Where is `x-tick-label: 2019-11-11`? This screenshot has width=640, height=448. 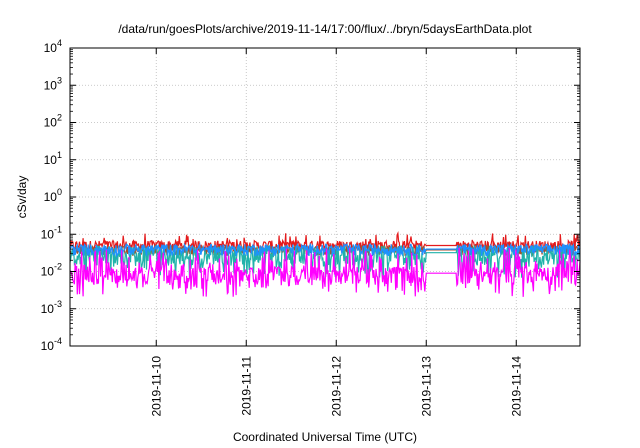
x-tick-label: 2019-11-11 is located at coordinates (246, 386).